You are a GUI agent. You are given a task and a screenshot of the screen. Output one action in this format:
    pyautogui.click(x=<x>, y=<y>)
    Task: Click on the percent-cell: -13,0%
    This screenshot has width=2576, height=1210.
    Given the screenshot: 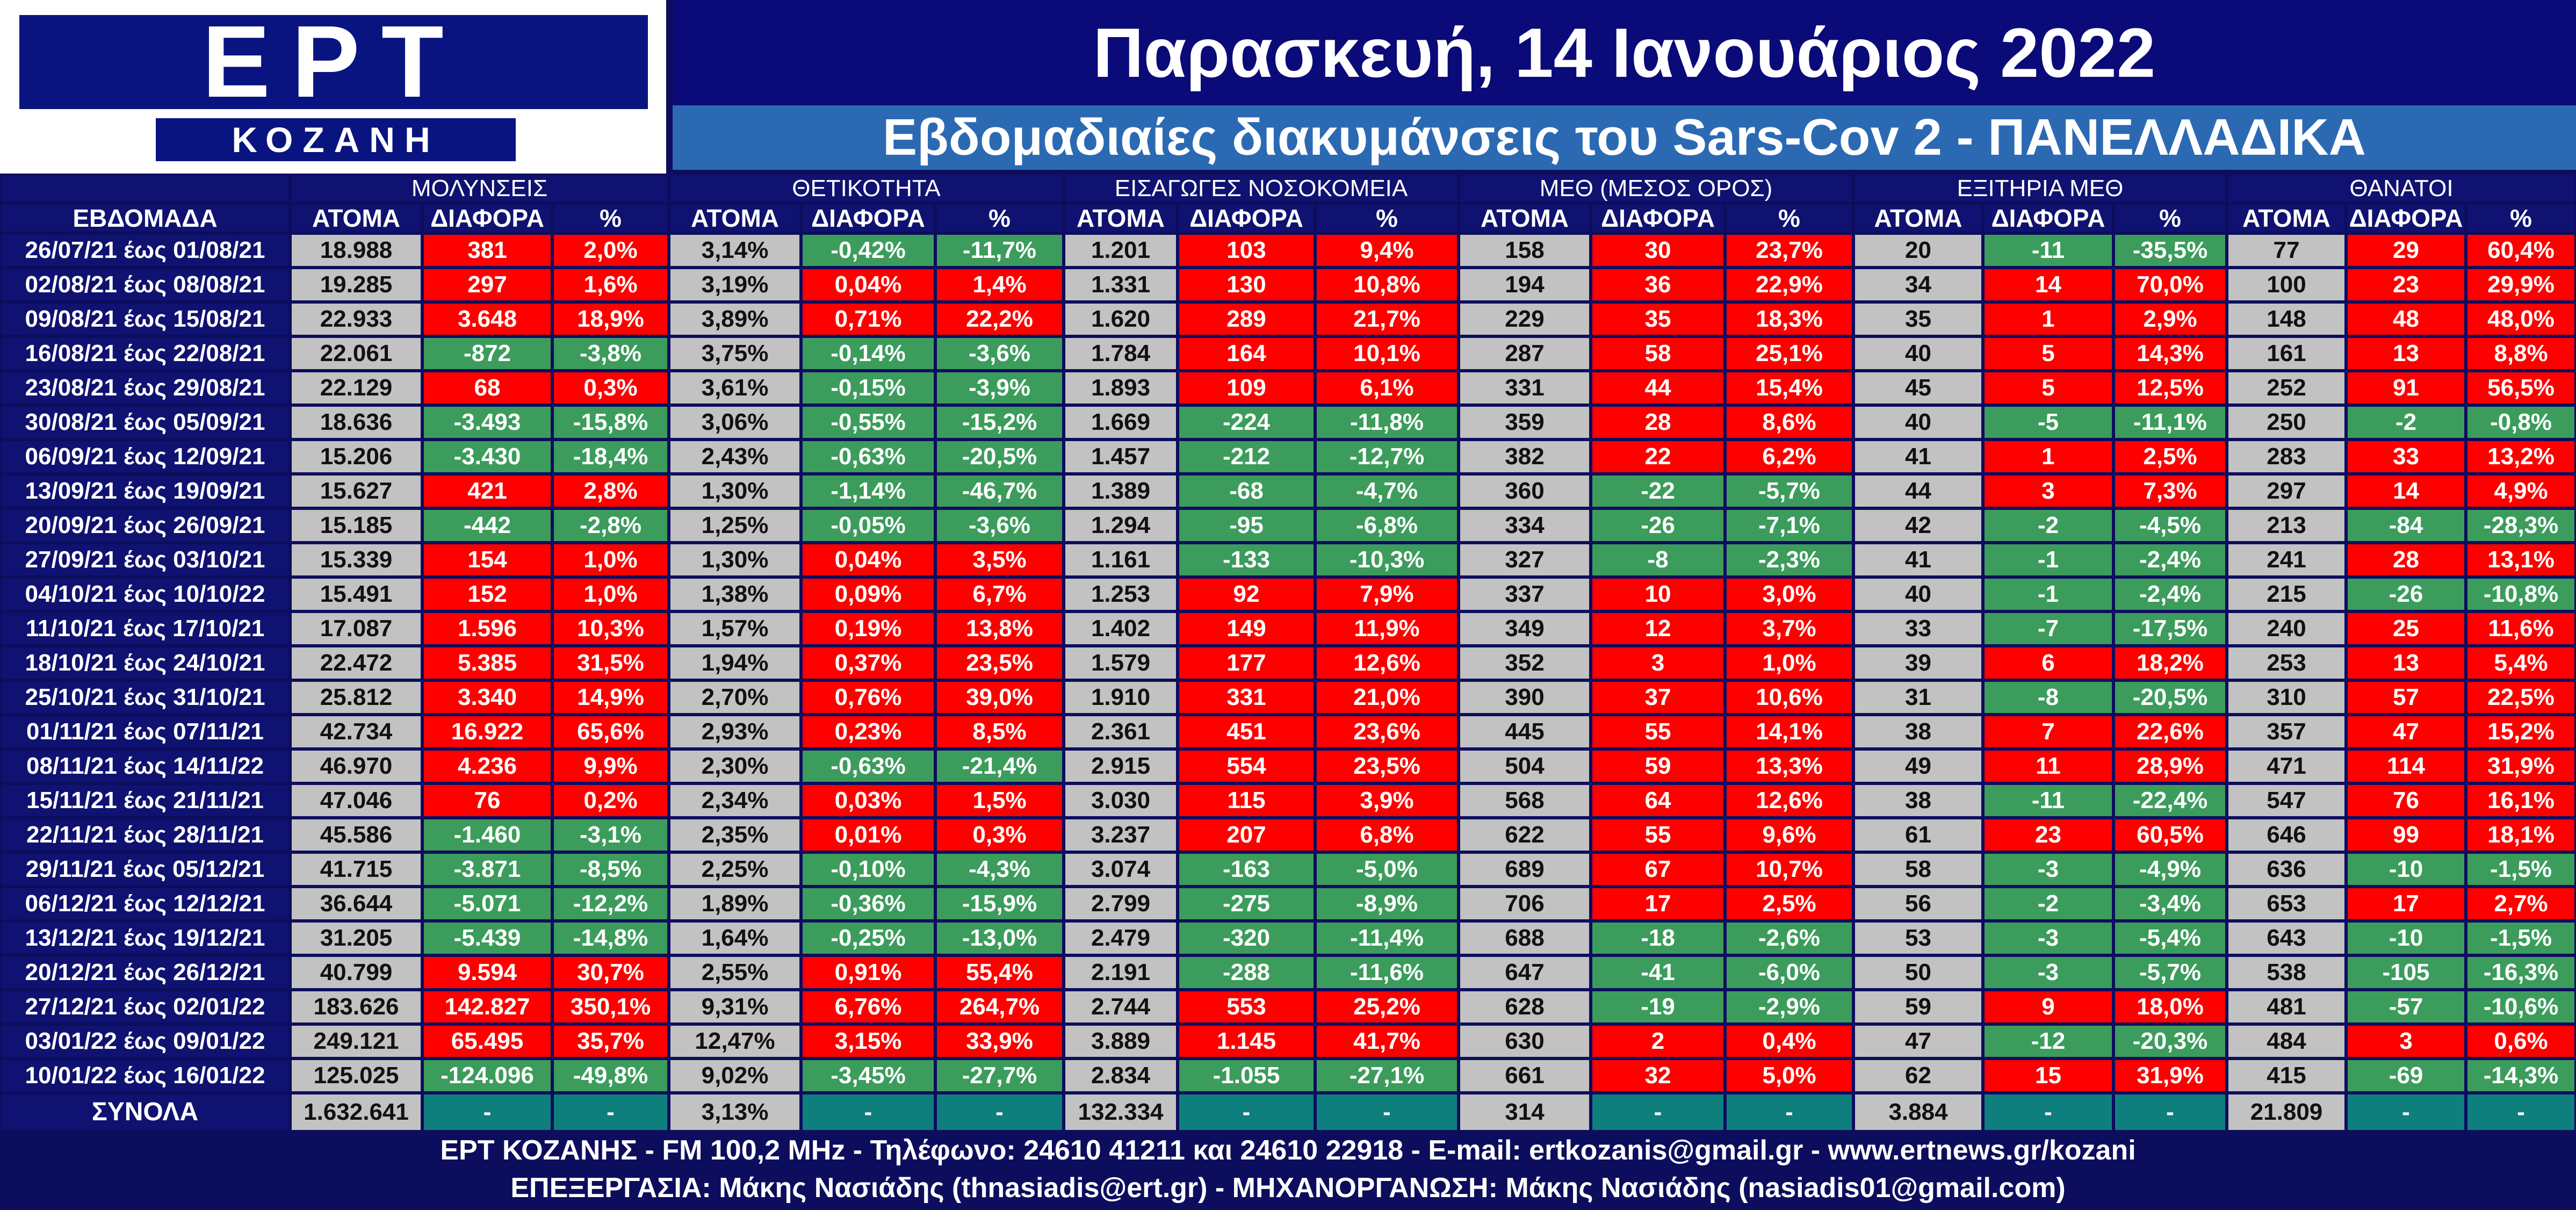 What is the action you would take?
    pyautogui.click(x=1000, y=938)
    